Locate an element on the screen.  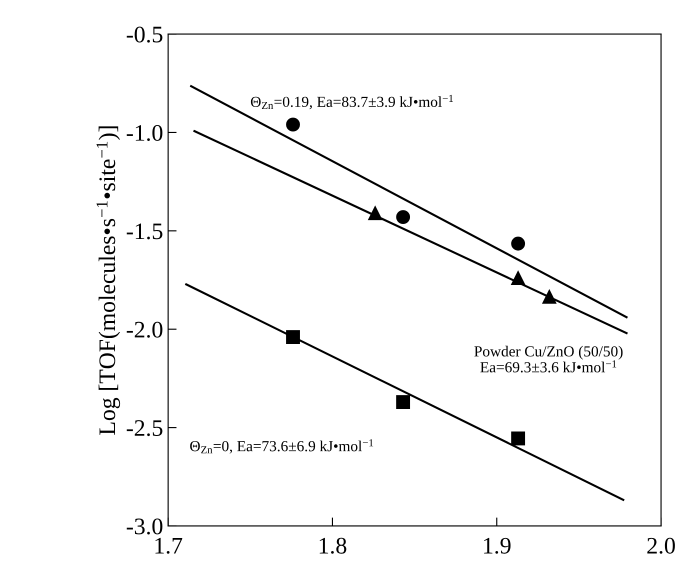
x-tick-label: 1.7 is located at coordinates (168, 546).